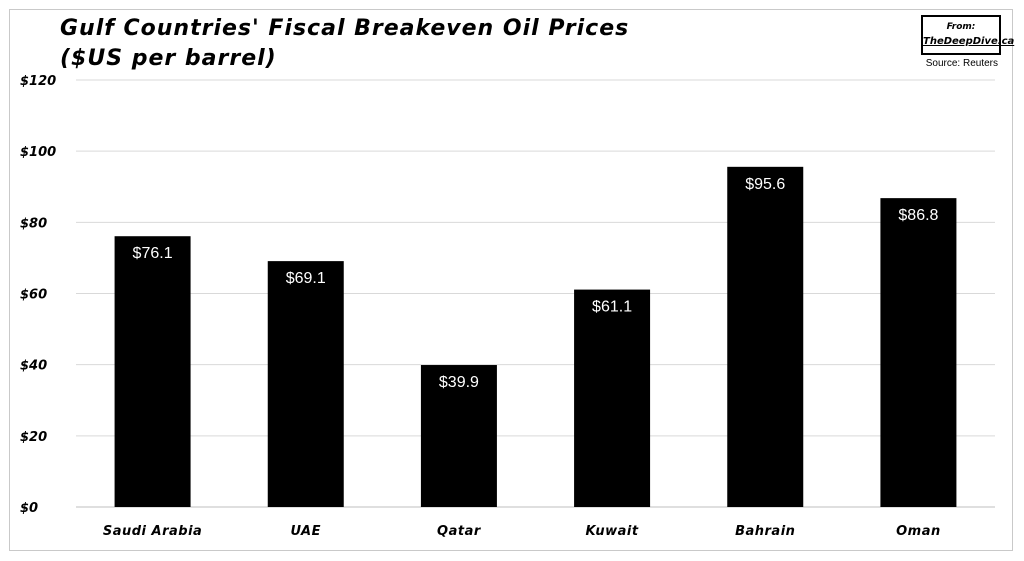 The width and height of the screenshot is (1024, 561). Describe the element at coordinates (765, 531) in the screenshot. I see `x-tick-label: Bahrain` at that location.